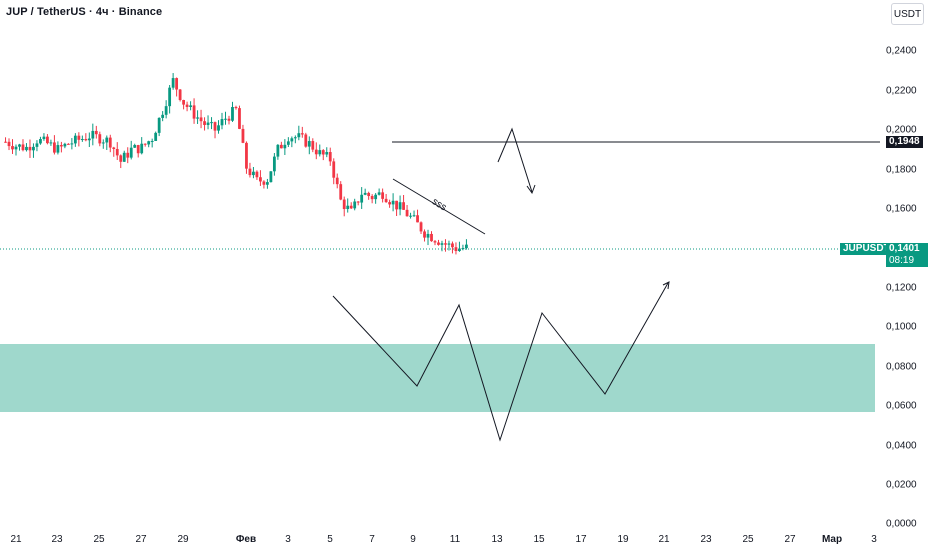 Image resolution: width=932 pixels, height=550 pixels. Describe the element at coordinates (288, 539) in the screenshot. I see `time-tick: 3` at that location.